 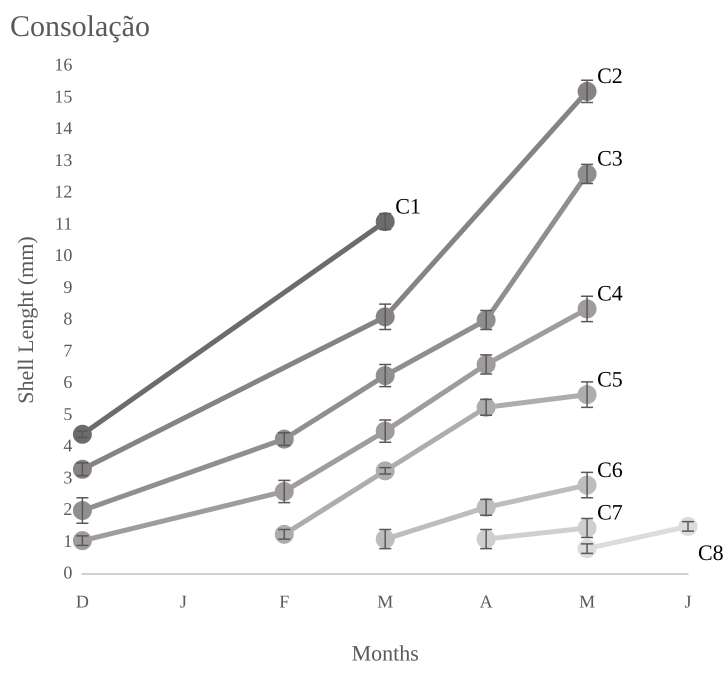 What do you see at coordinates (63, 192) in the screenshot?
I see `y-tick-label: 12` at bounding box center [63, 192].